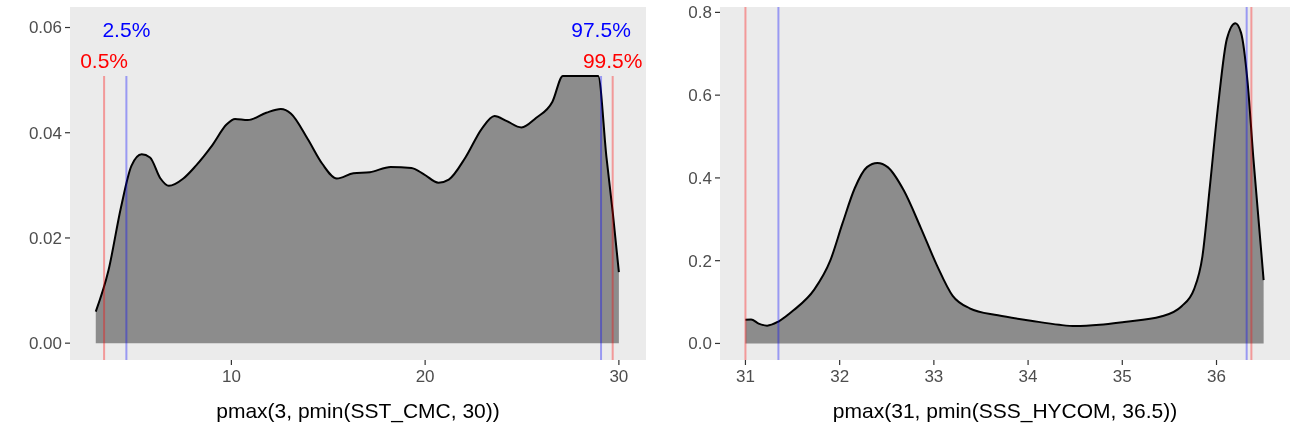 This screenshot has width=1297, height=435. I want to click on annotation: 0.5%, so click(104, 61).